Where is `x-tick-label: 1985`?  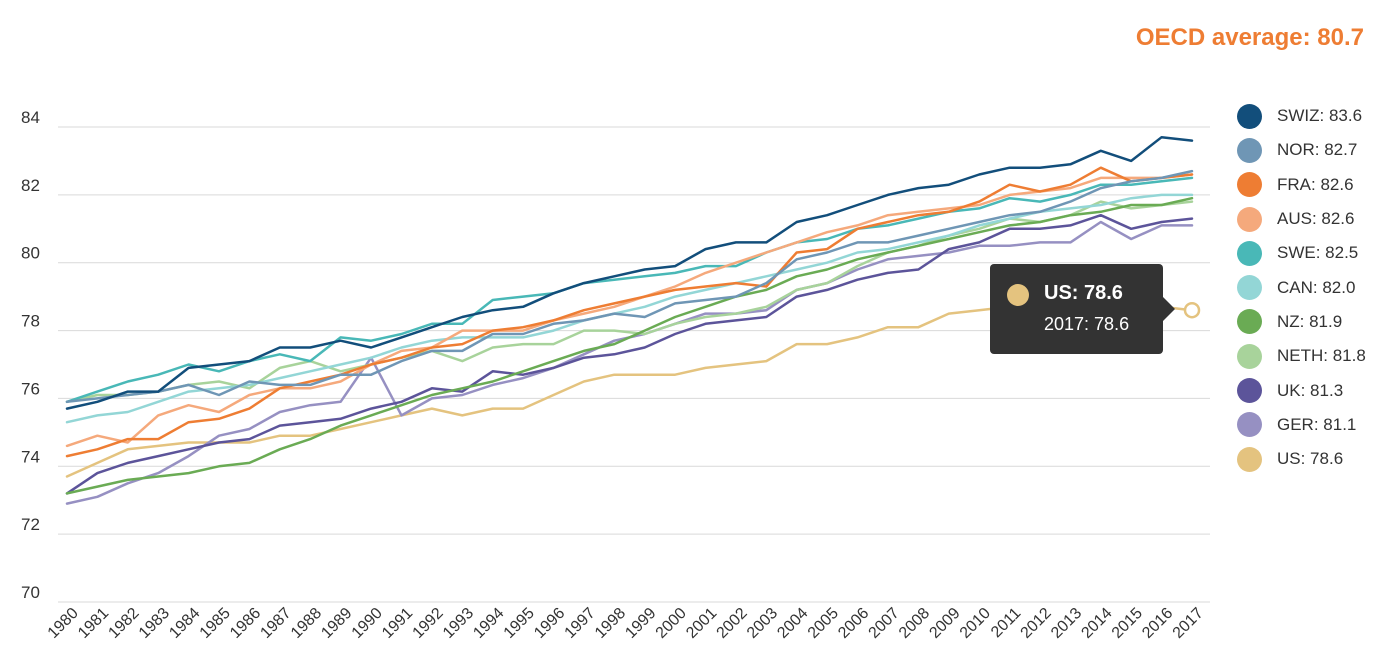 x-tick-label: 1985 is located at coordinates (215, 623).